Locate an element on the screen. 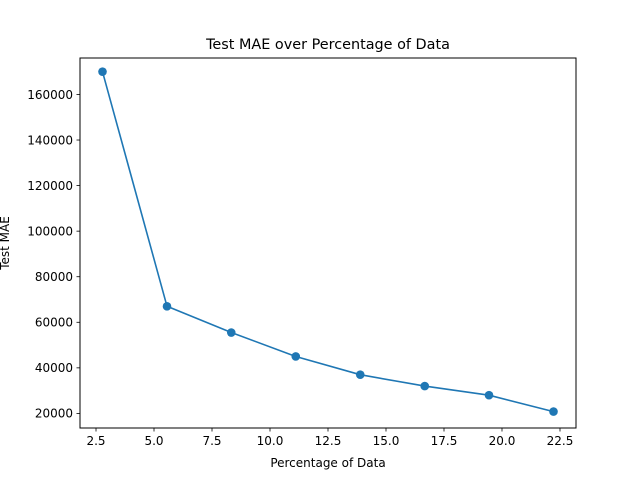  x-tick-label: 20.0 is located at coordinates (502, 441).